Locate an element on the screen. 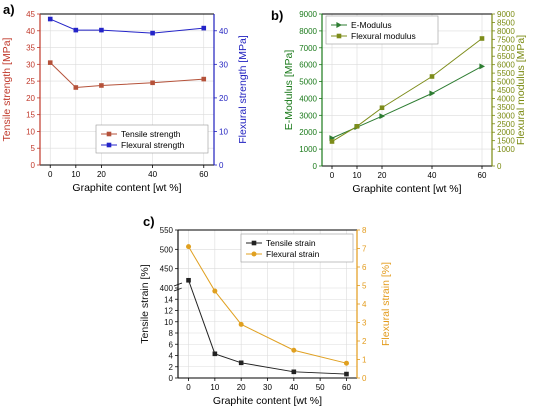 The image size is (550, 420). left-tick-label: 5000 is located at coordinates (308, 82).